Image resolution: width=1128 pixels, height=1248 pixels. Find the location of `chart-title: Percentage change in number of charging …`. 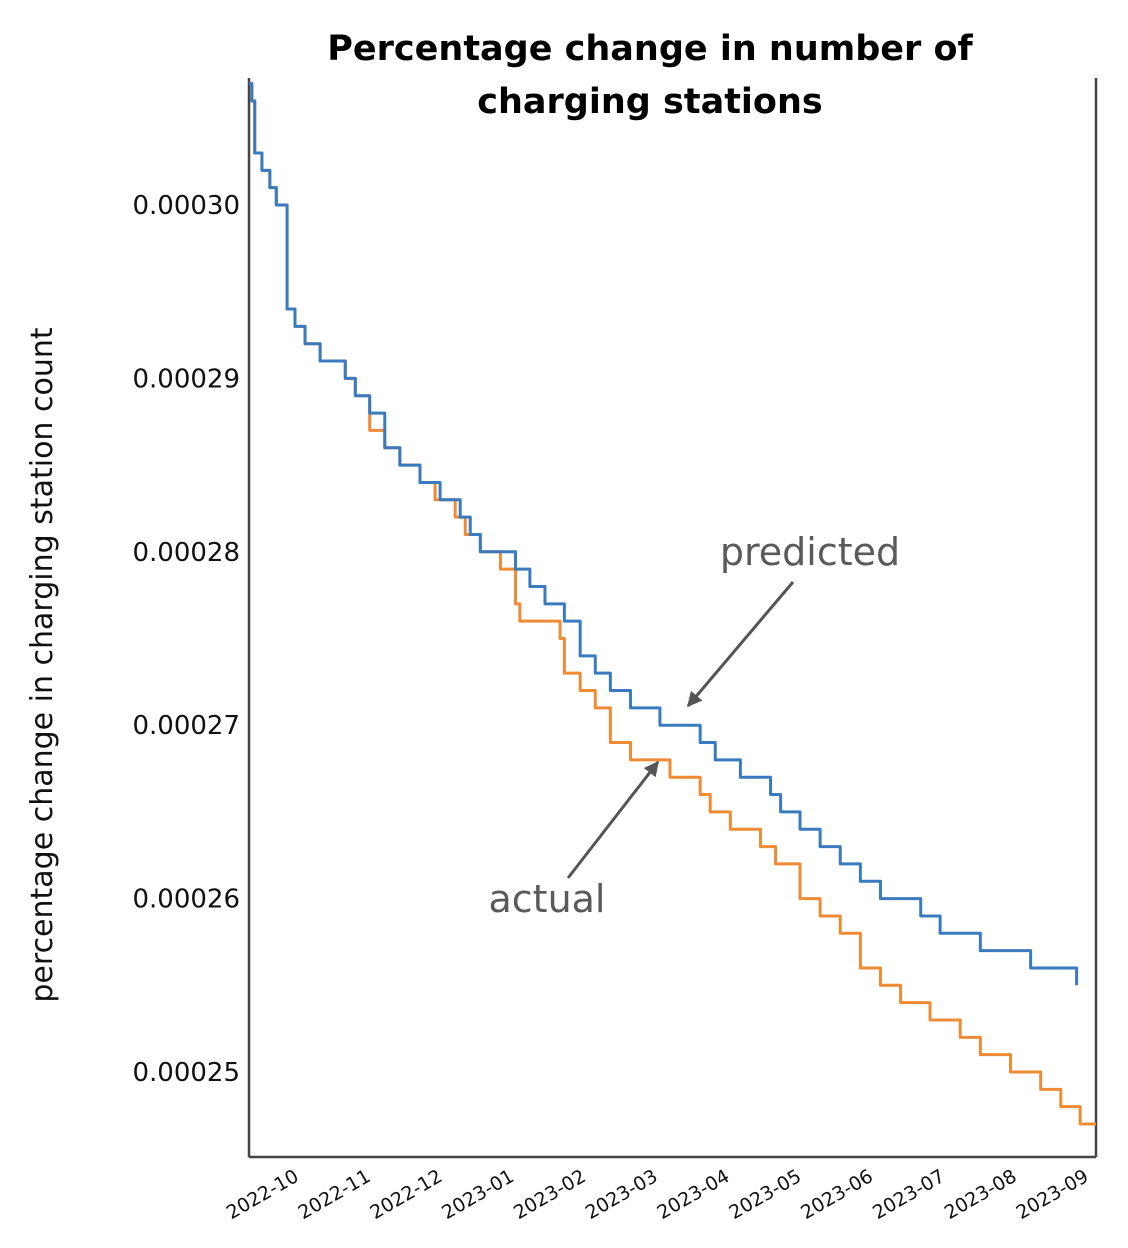

chart-title: Percentage change in number of charging … is located at coordinates (650, 75).